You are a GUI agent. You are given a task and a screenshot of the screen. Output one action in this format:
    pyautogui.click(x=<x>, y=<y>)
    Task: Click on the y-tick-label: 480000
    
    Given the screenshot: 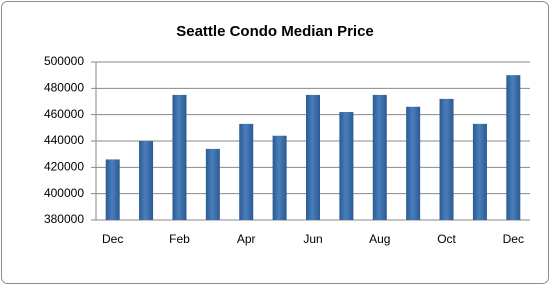 What is the action you would take?
    pyautogui.click(x=64, y=88)
    